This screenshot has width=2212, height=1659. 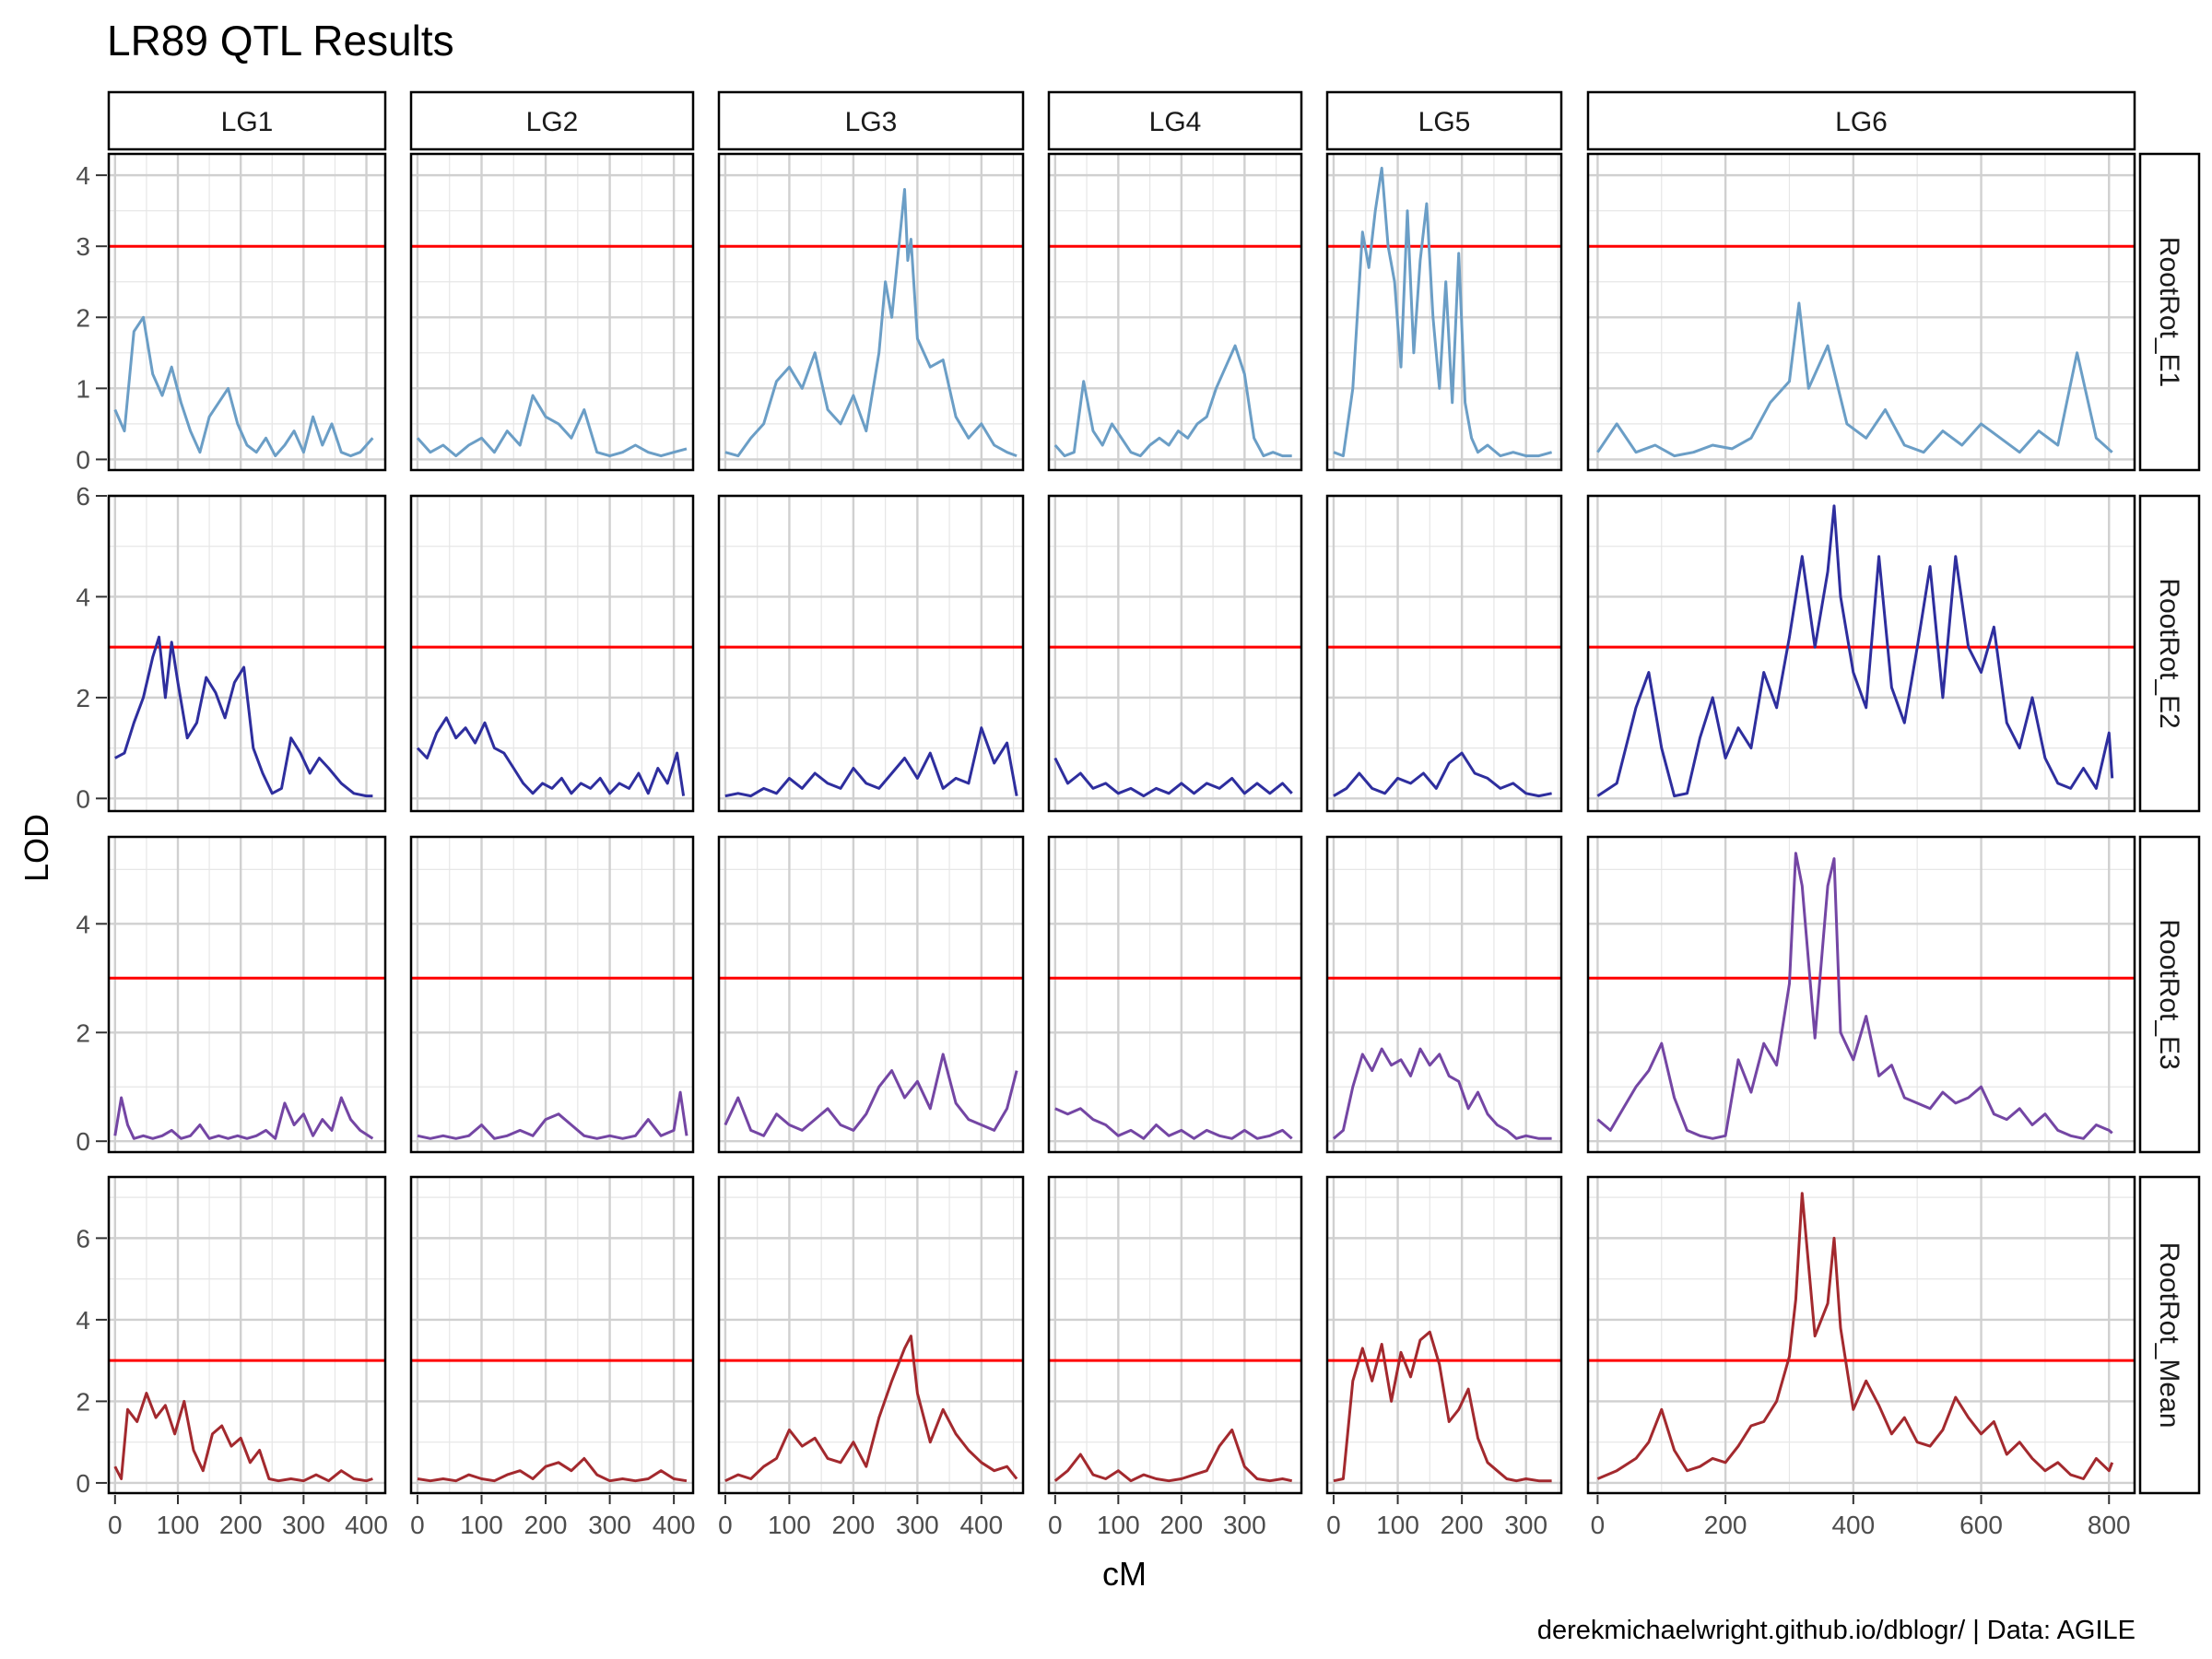 I want to click on lod-series-RootRot_E1-LG2, so click(x=552, y=426).